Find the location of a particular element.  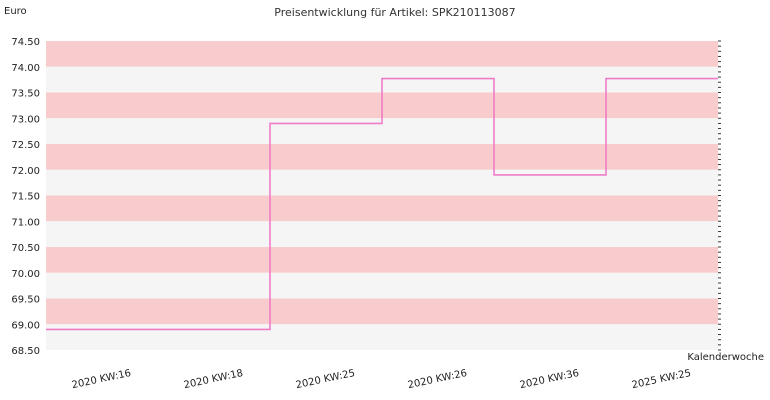

y-tick-label: 72.50 is located at coordinates (25, 145).